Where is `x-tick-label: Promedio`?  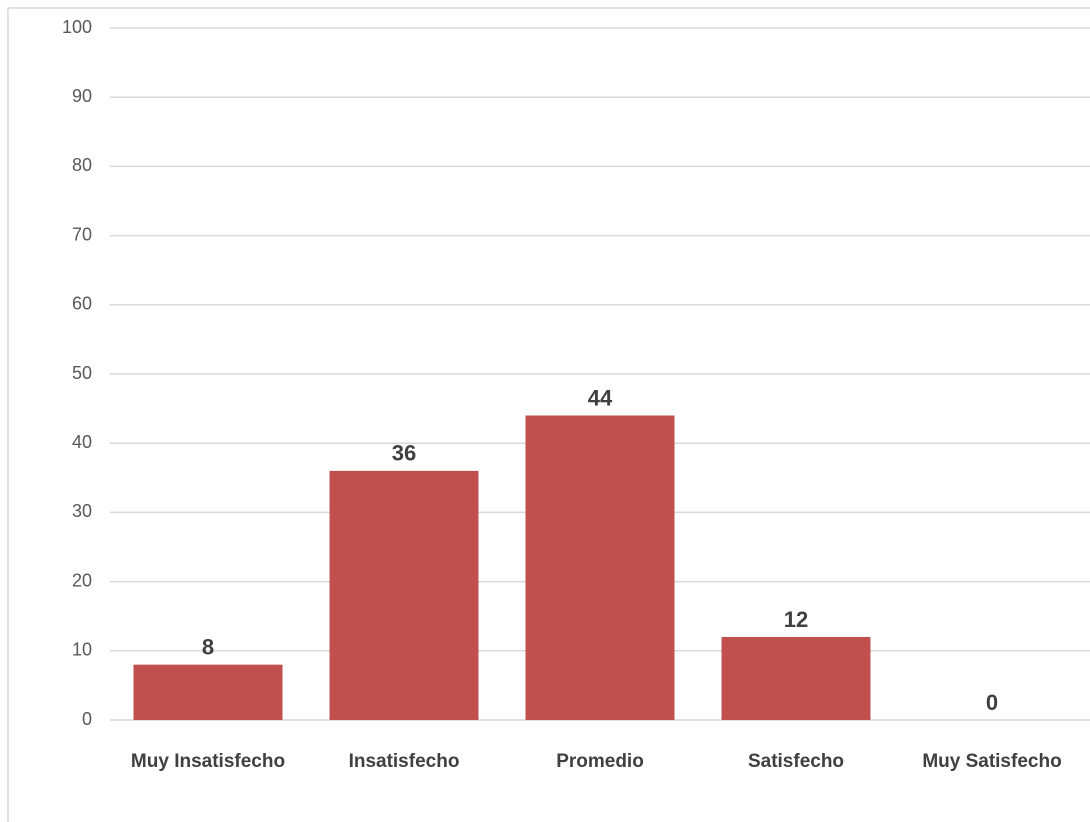
x-tick-label: Promedio is located at coordinates (600, 761).